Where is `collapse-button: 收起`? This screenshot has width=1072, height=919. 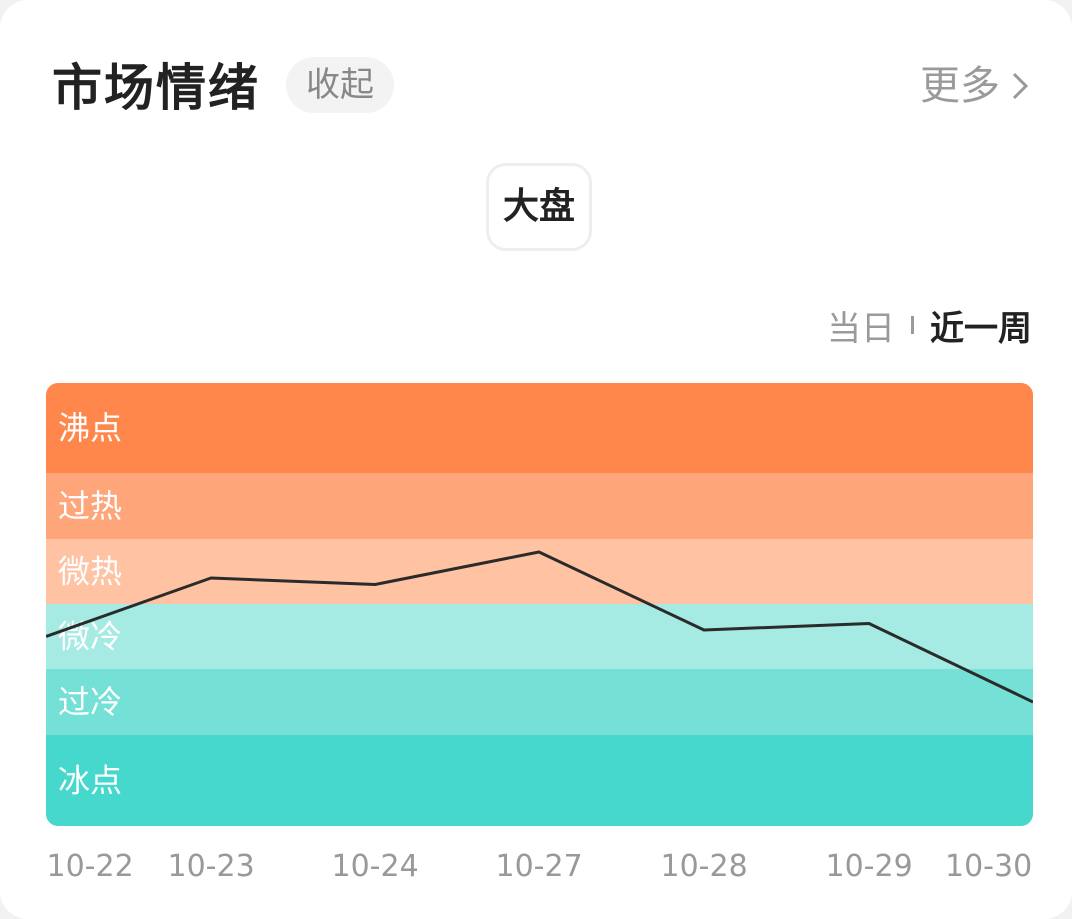
collapse-button: 收起 is located at coordinates (340, 85).